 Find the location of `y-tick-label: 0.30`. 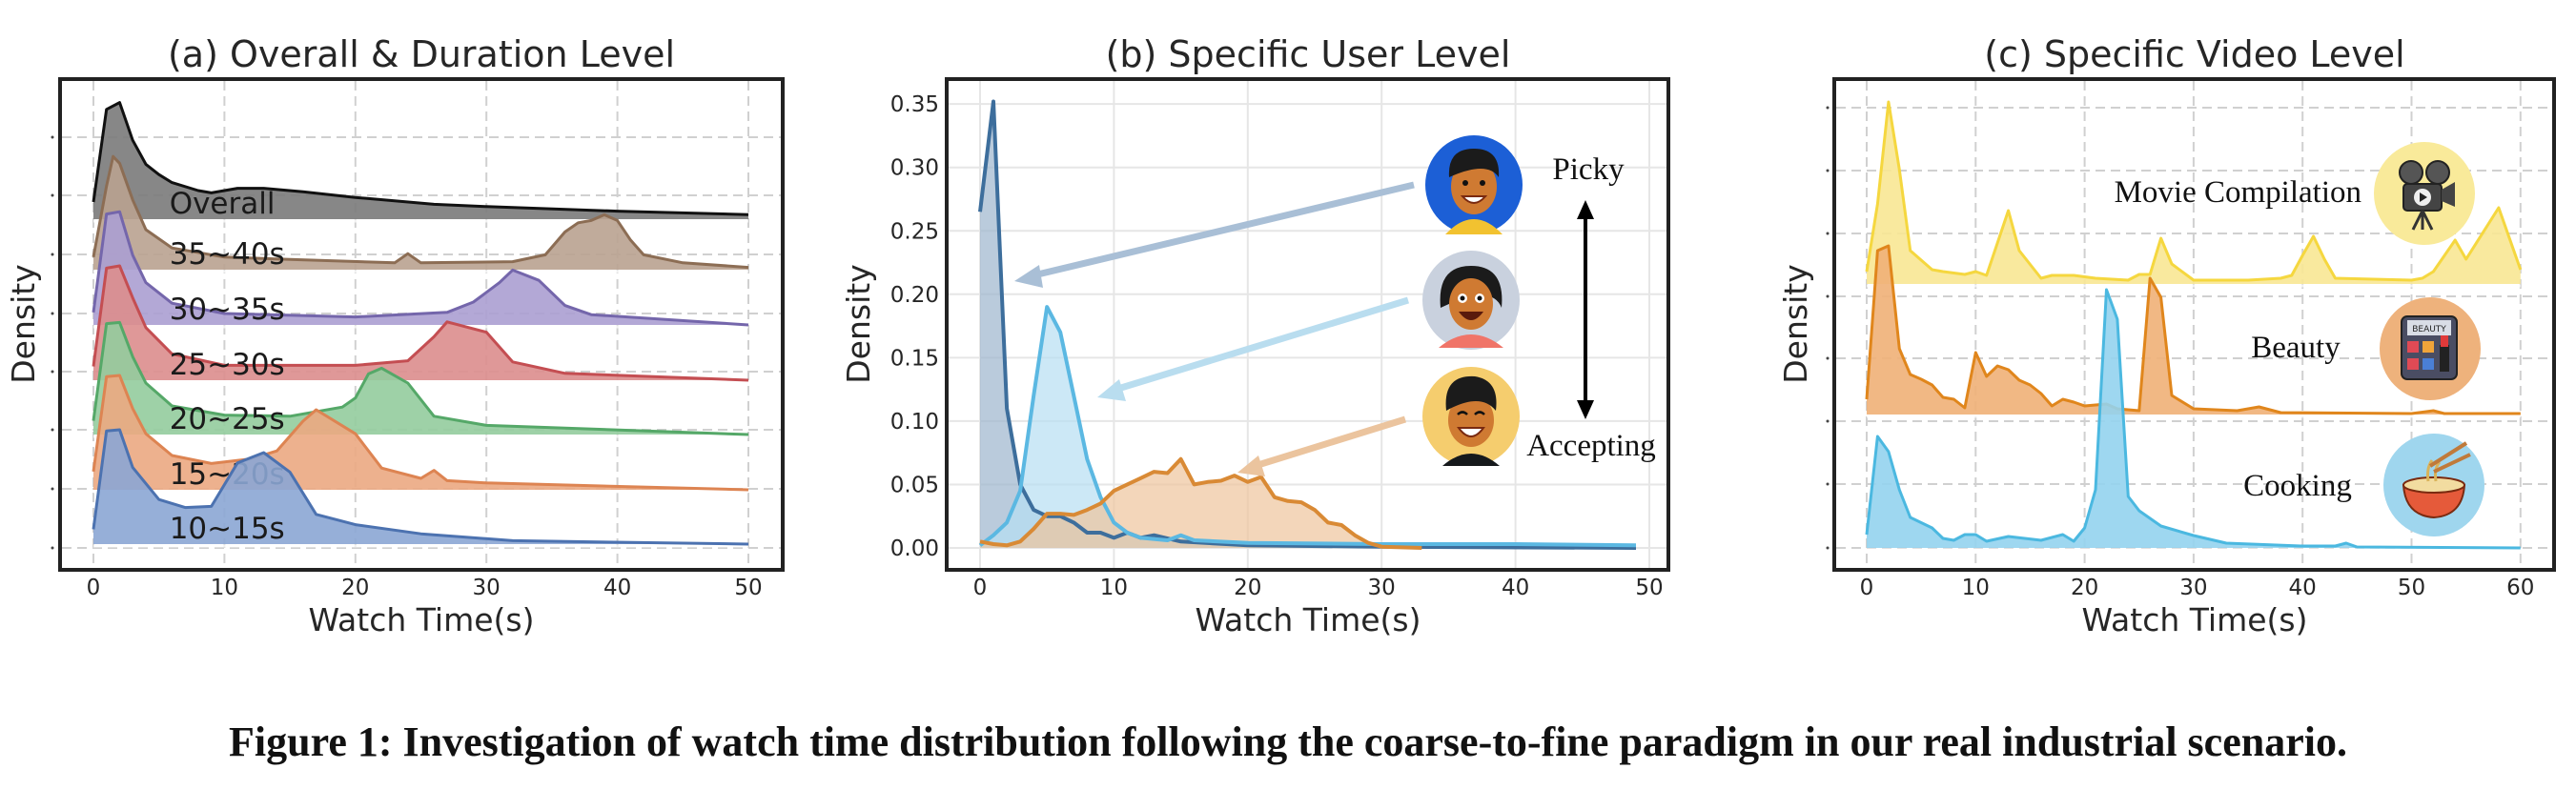

y-tick-label: 0.30 is located at coordinates (914, 169).